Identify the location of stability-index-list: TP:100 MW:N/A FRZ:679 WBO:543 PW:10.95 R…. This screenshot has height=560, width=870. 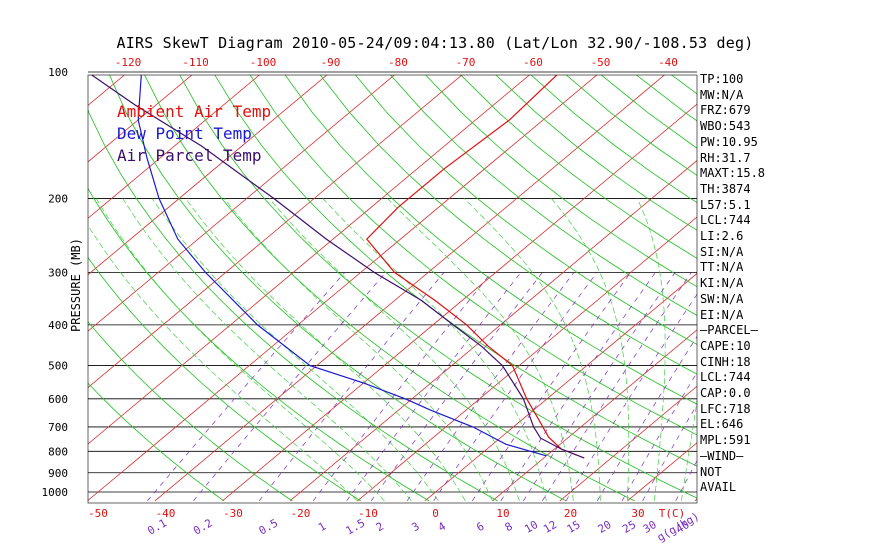
(732, 284).